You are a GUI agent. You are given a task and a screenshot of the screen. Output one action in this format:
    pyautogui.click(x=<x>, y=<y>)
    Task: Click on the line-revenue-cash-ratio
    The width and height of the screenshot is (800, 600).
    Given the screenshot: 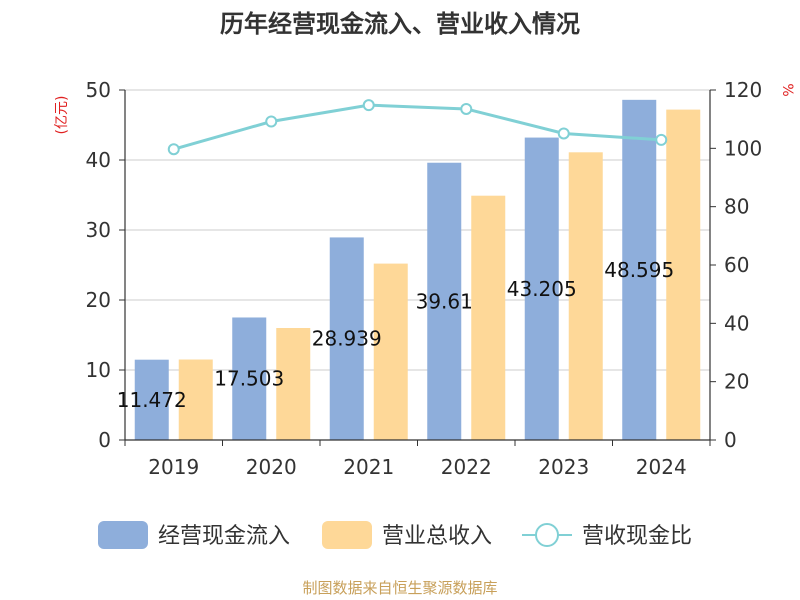 What is the action you would take?
    pyautogui.click(x=417, y=127)
    